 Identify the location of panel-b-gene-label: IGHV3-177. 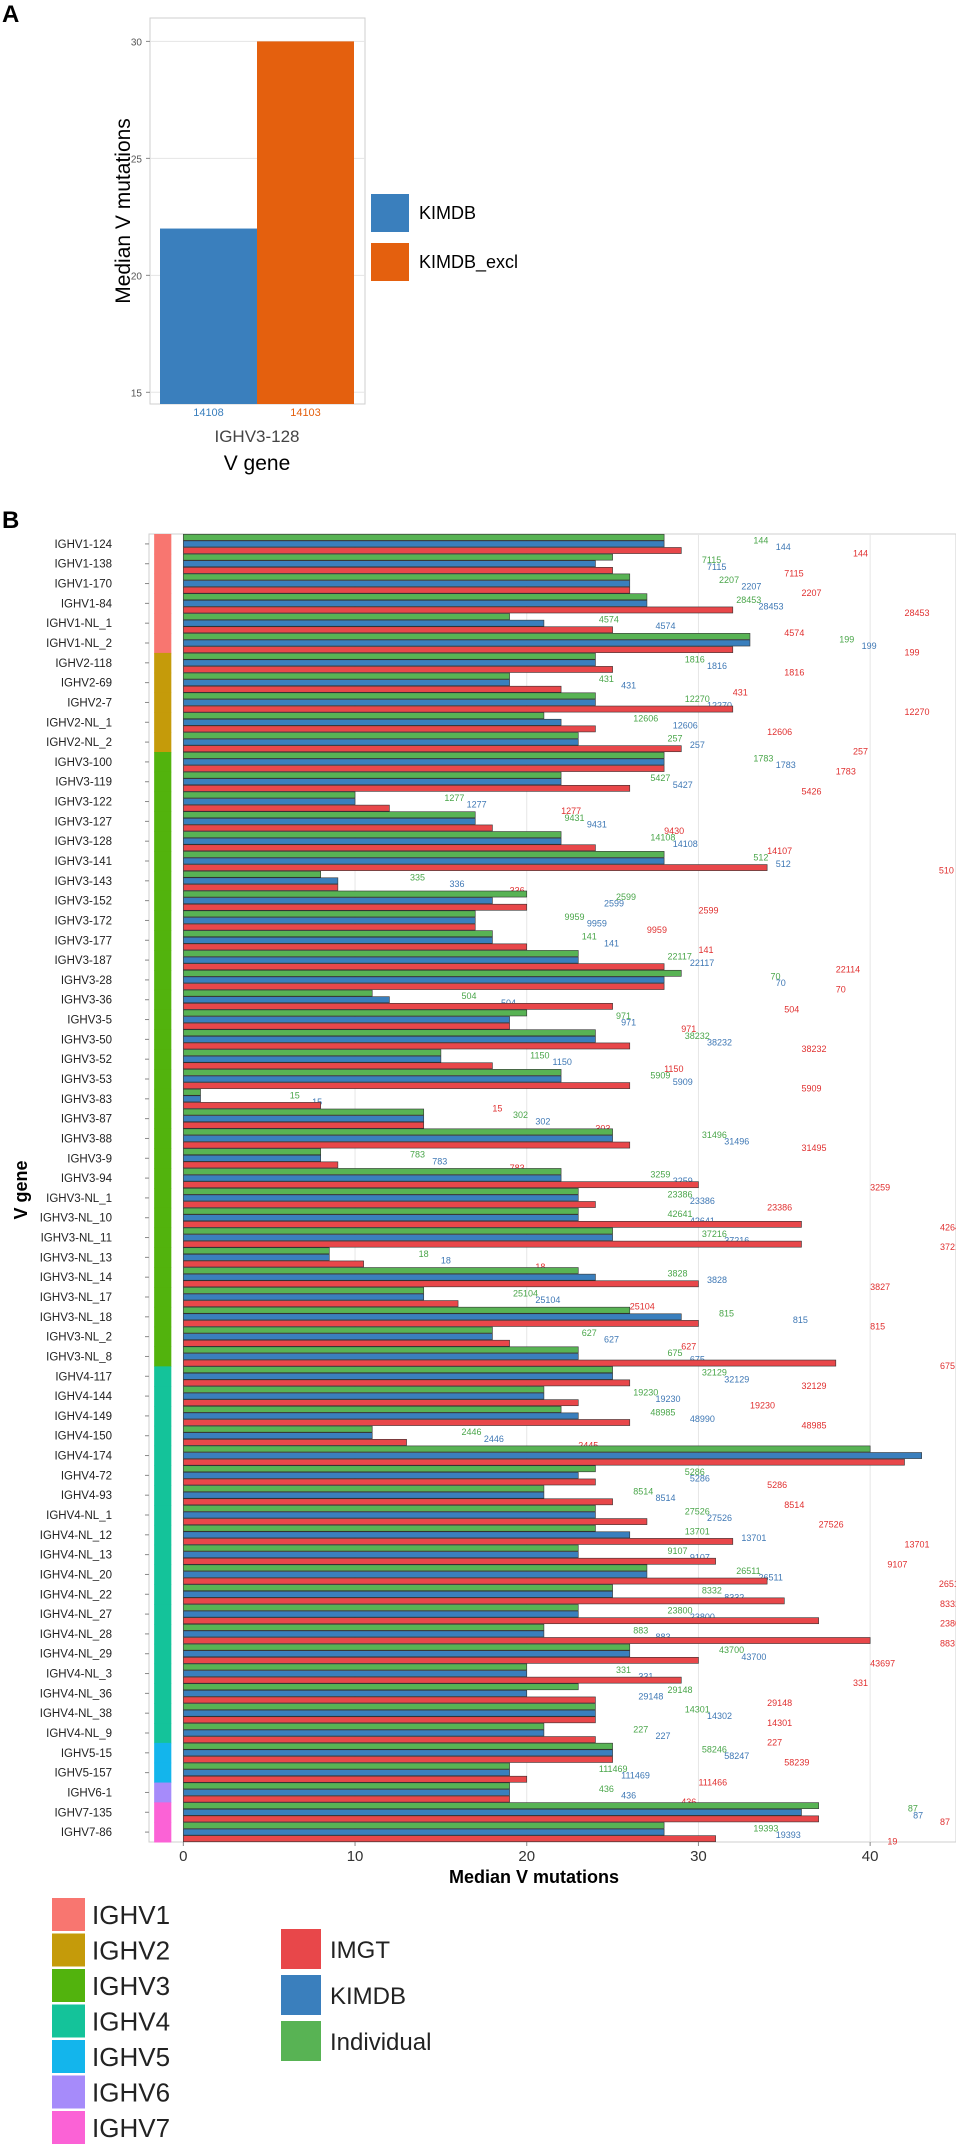
(83, 941).